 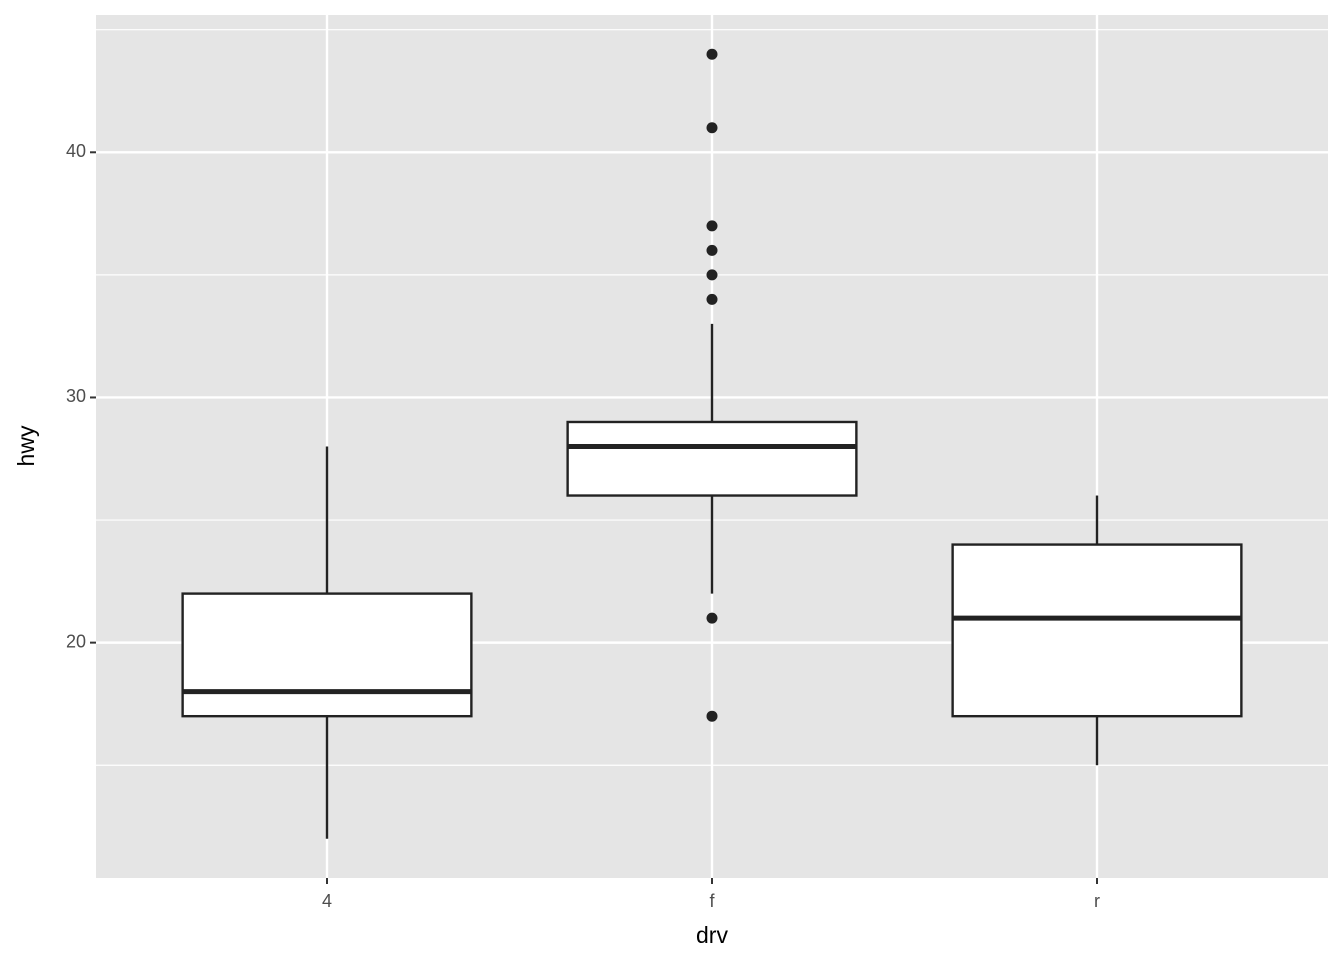 What do you see at coordinates (712, 935) in the screenshot?
I see `x-axis-title: drv` at bounding box center [712, 935].